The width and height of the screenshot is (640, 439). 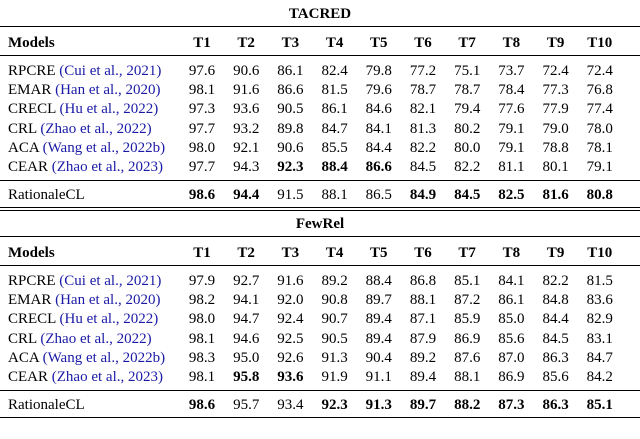 I want to click on cell: 90.5, so click(x=290, y=109).